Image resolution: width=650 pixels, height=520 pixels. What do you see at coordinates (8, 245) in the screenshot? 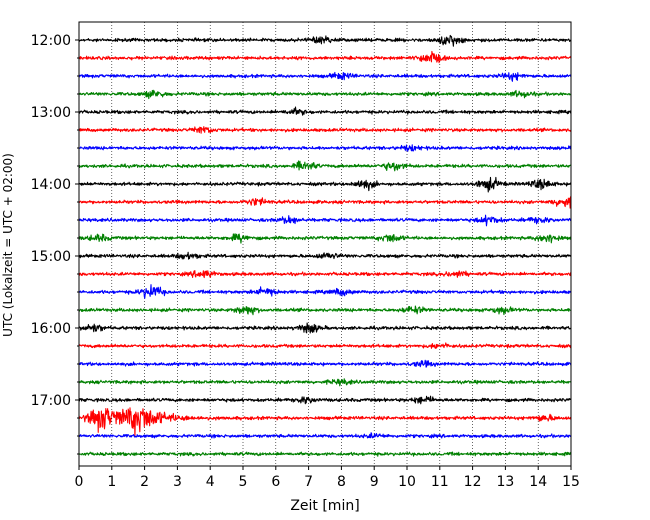
I see `y-axis-label: UTC (Lokalzeit = UTC + 02:00)` at bounding box center [8, 245].